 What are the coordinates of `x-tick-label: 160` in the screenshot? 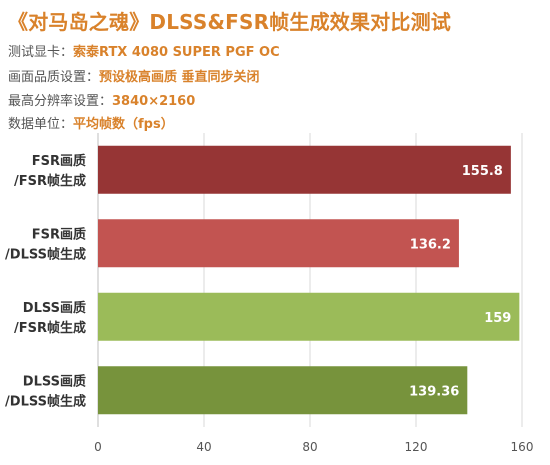 It's located at (522, 447).